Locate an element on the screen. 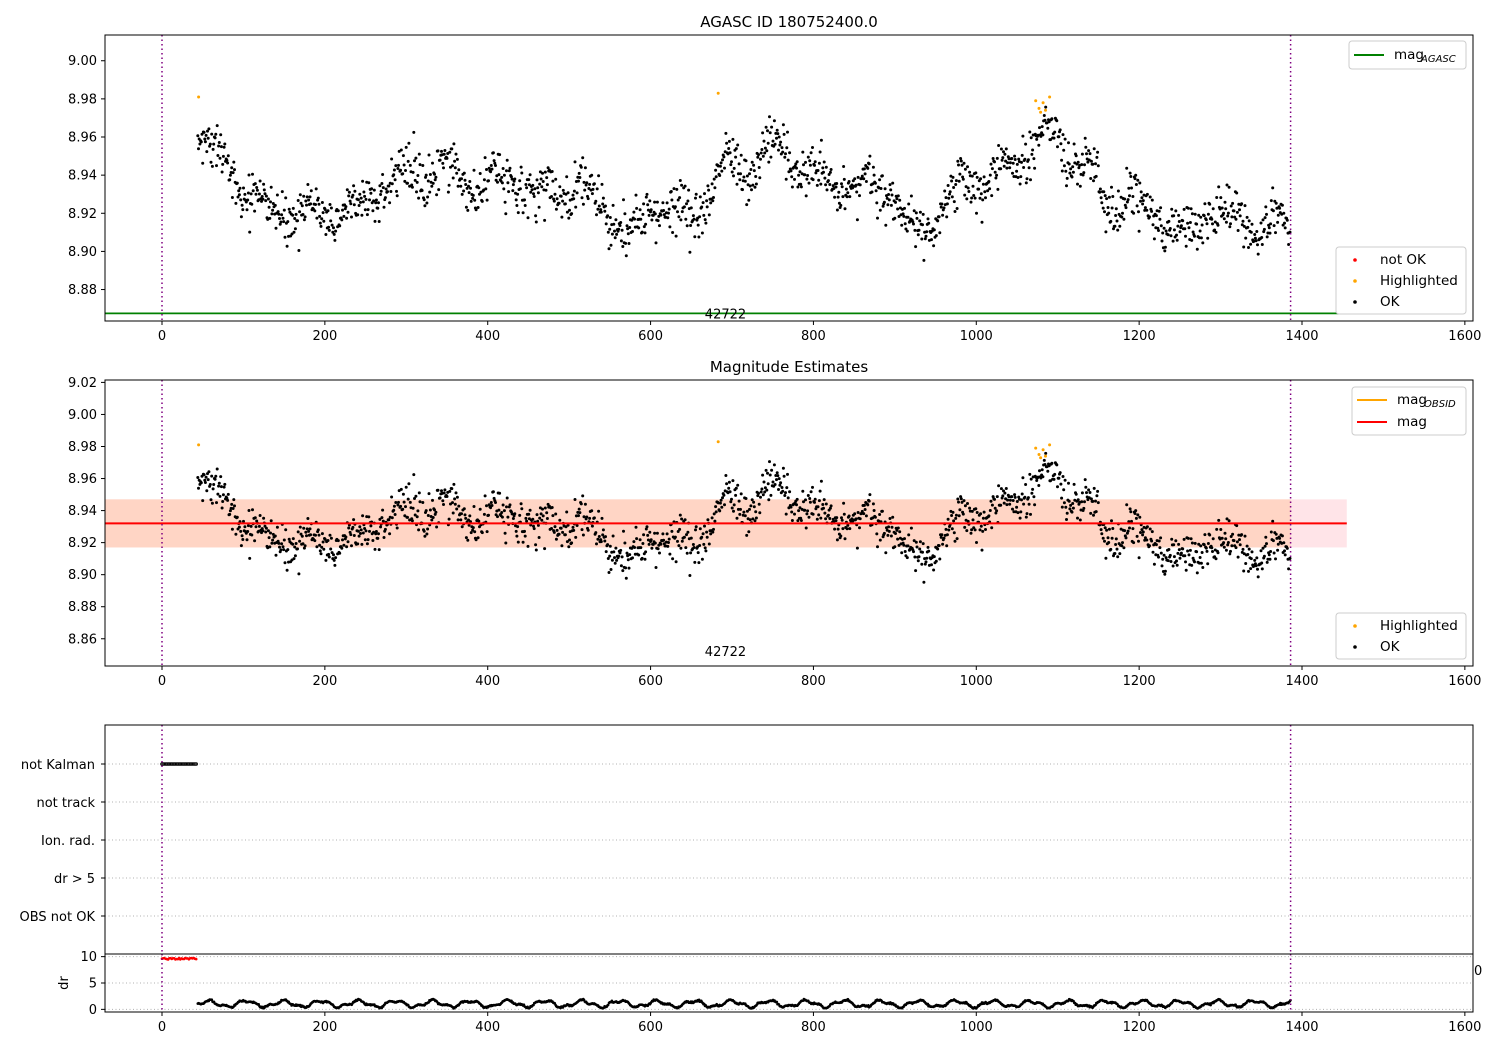  flag-category-label: not Kalman is located at coordinates (58, 765).